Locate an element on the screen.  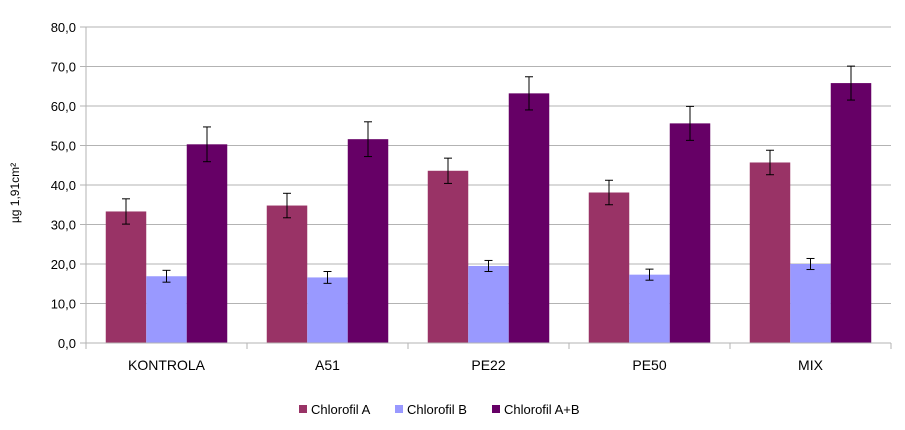
legend-label: Chlorofil A is located at coordinates (341, 409).